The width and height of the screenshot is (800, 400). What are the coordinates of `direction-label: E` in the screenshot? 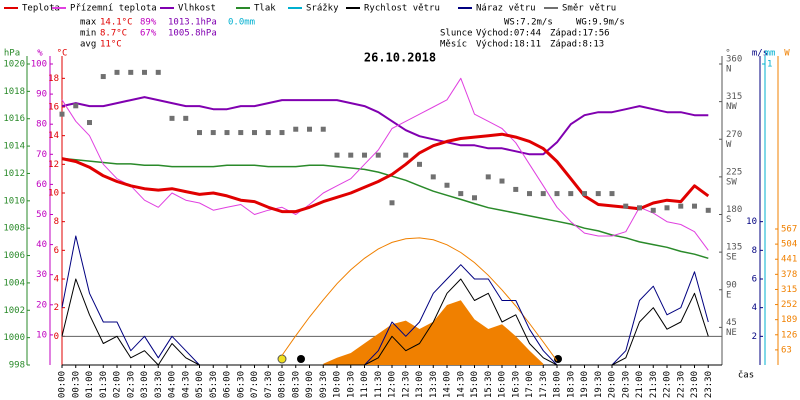 It's located at (728, 295).